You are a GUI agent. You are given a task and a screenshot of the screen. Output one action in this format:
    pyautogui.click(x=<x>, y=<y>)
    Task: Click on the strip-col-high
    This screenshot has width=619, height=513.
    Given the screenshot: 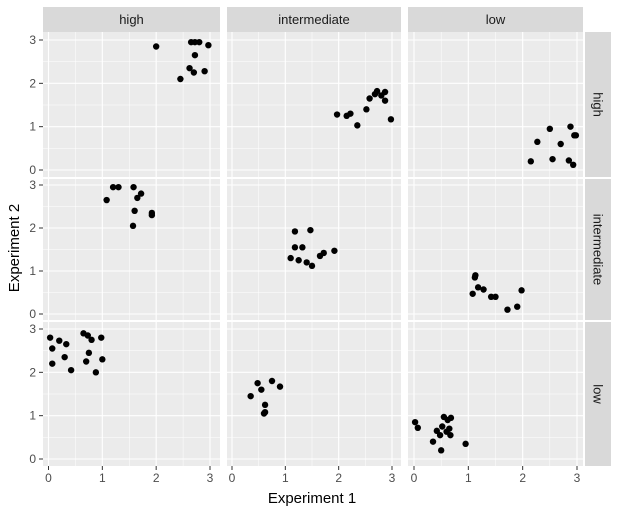 What is the action you would take?
    pyautogui.click(x=131, y=19)
    